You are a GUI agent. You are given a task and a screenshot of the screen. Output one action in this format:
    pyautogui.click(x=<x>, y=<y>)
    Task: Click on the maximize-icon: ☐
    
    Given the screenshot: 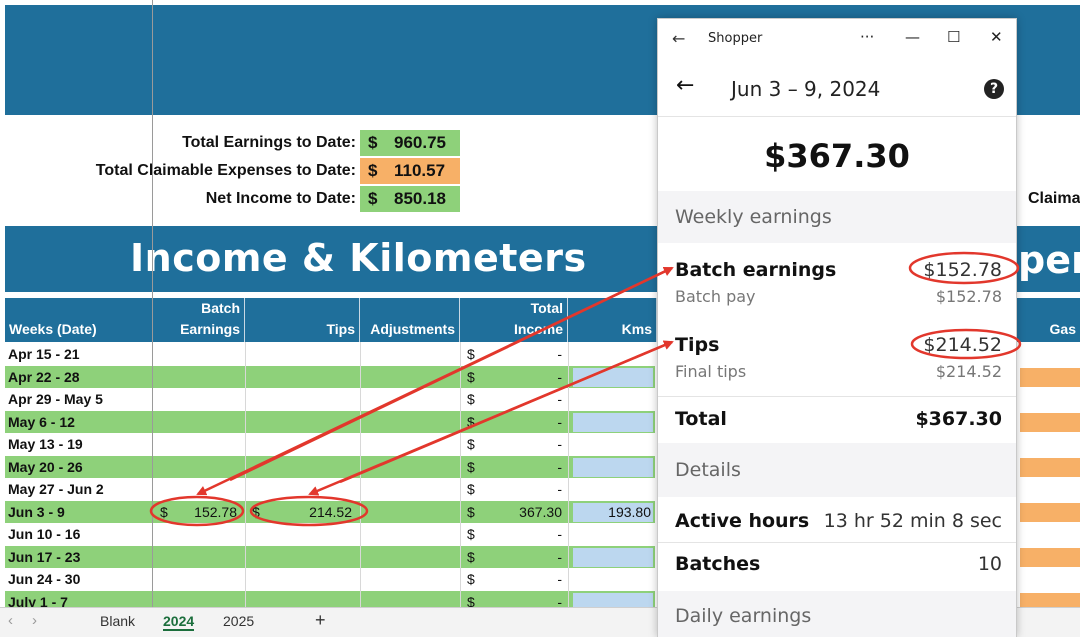 What is the action you would take?
    pyautogui.click(x=954, y=37)
    